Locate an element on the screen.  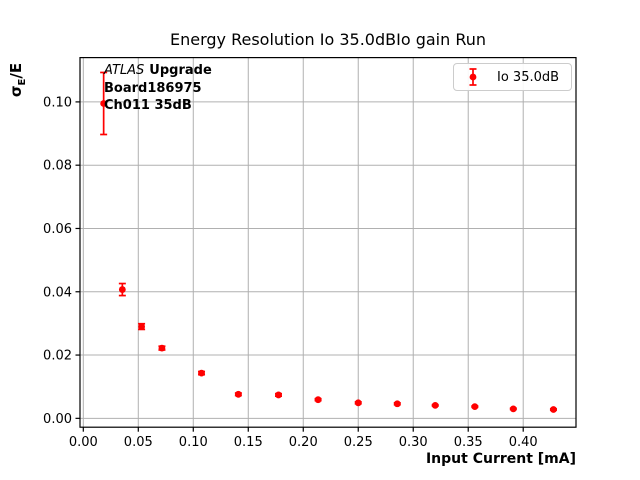
y-tick-label: 0.06 is located at coordinates (57, 229).